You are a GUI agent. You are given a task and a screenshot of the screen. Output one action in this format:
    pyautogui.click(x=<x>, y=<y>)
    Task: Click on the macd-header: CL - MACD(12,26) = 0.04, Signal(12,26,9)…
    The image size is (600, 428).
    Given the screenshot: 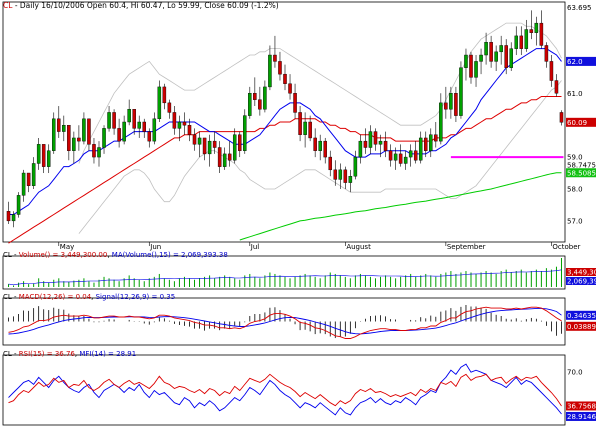 What is the action you would take?
    pyautogui.click(x=89, y=297)
    